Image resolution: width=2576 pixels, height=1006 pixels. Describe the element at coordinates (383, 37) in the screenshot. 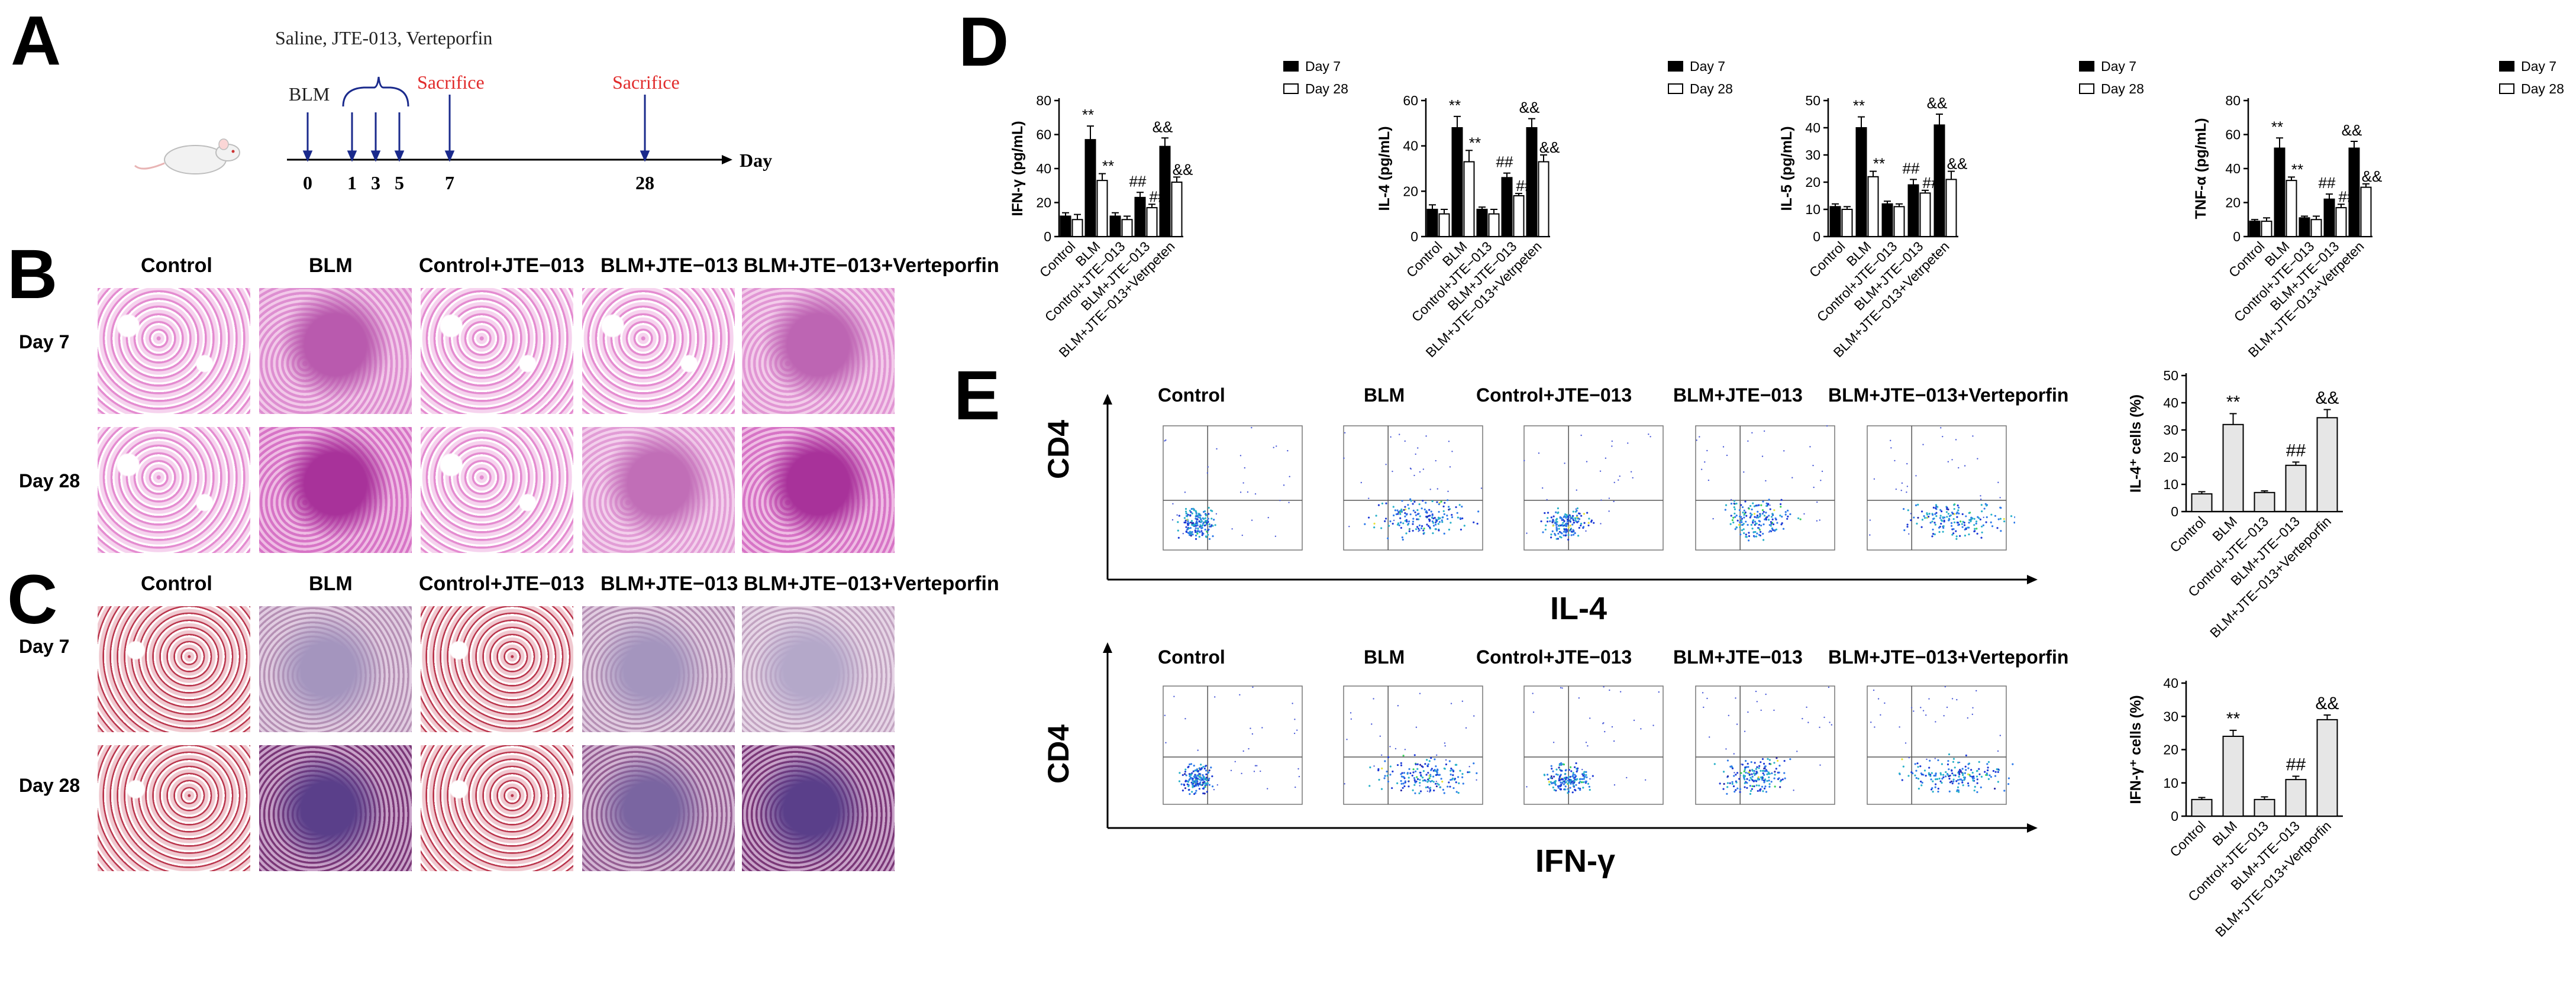

I see `treatments-label: Saline, JTE-013, Verteporfin` at that location.